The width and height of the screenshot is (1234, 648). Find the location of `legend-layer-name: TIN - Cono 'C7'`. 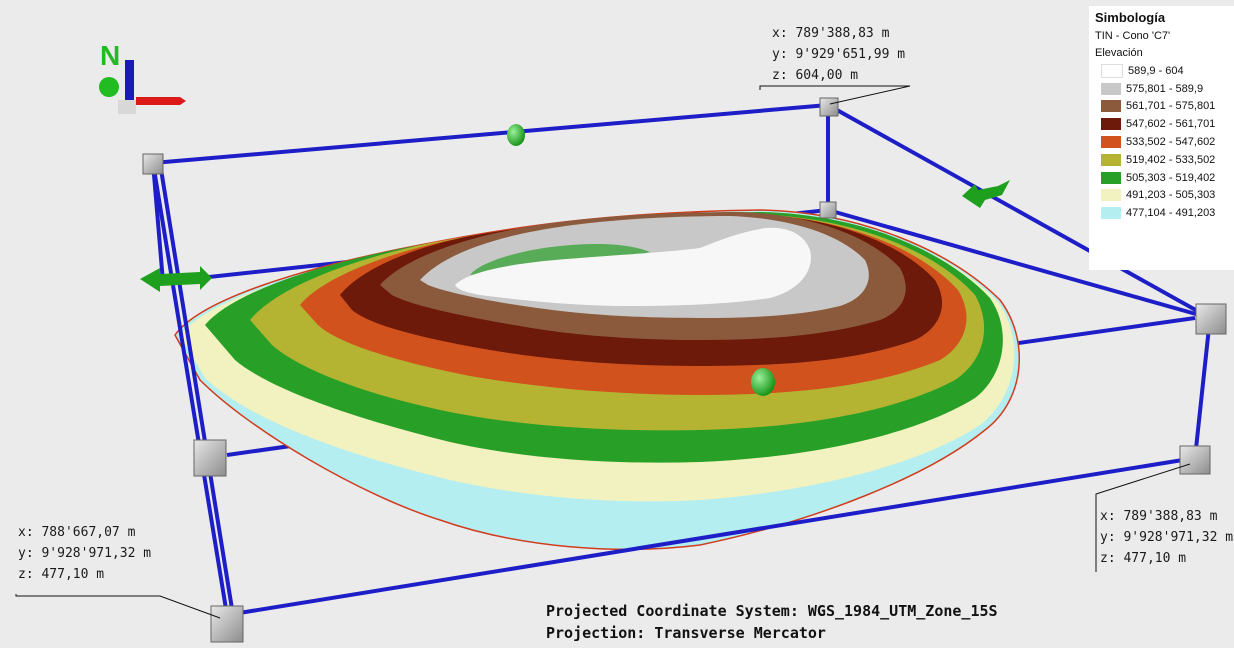

legend-layer-name: TIN - Cono 'C7' is located at coordinates (1133, 36).